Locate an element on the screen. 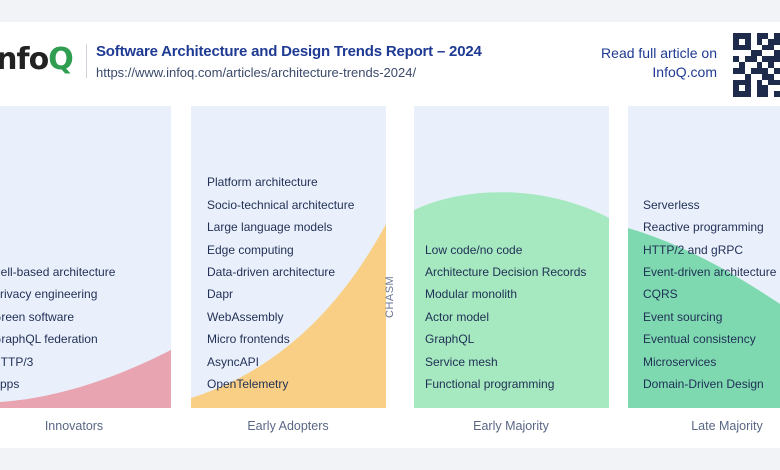 The image size is (780, 470). innovators-curve is located at coordinates (85, 379).